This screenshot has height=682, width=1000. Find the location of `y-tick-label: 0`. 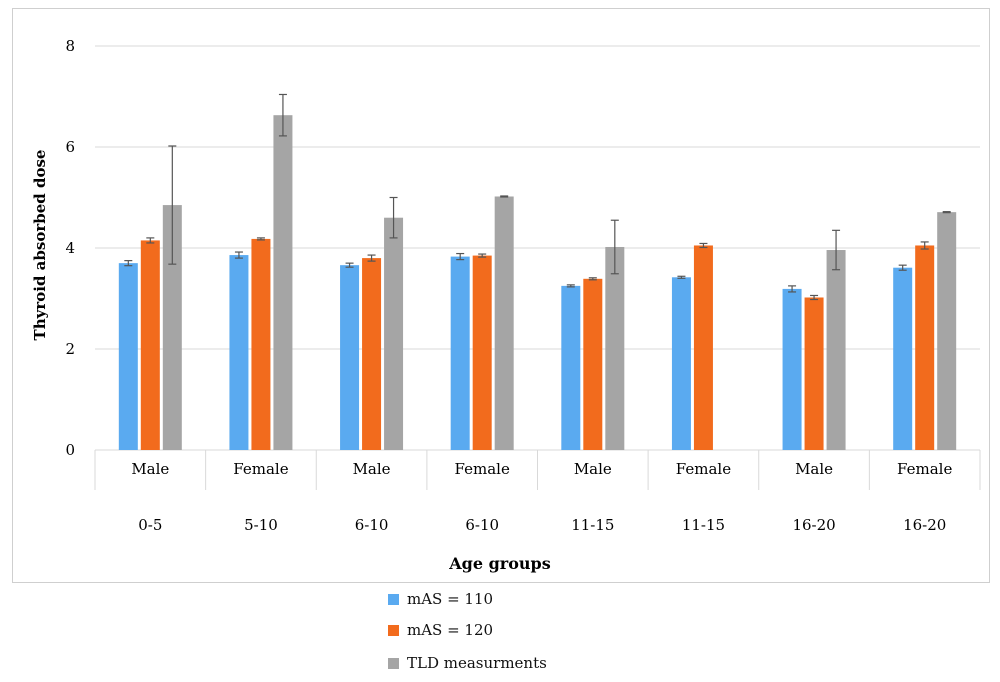

y-tick-label: 0 is located at coordinates (70, 450).